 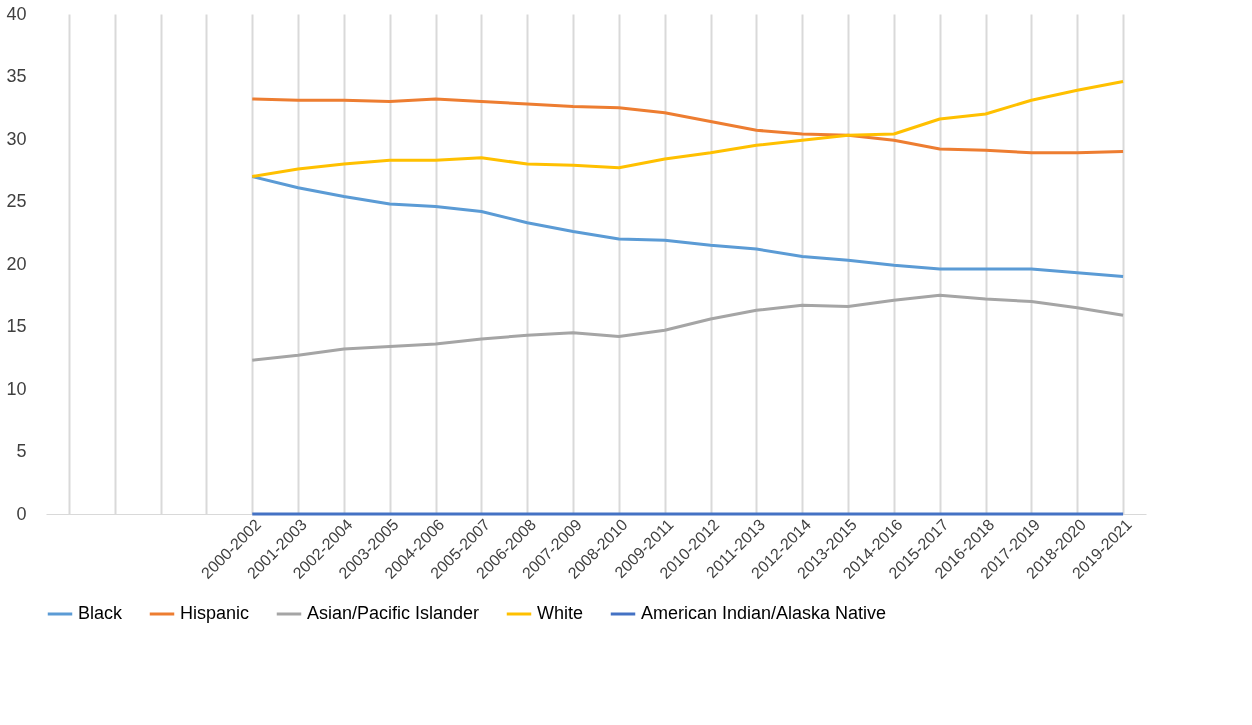 What do you see at coordinates (16, 263) in the screenshot?
I see `y-tick-label: 20` at bounding box center [16, 263].